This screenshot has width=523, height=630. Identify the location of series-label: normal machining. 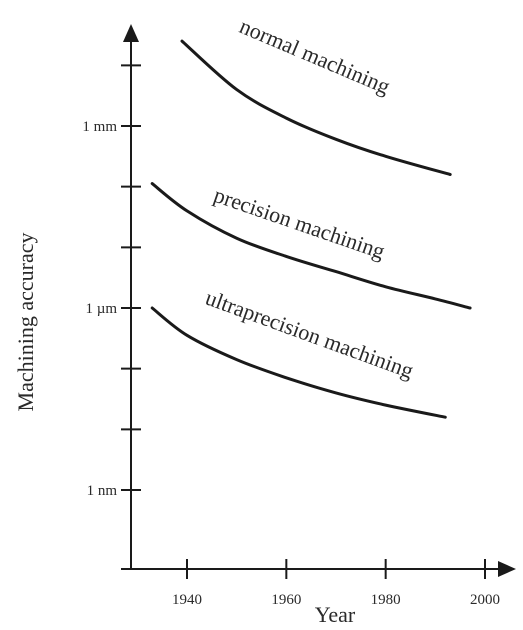
(315, 56).